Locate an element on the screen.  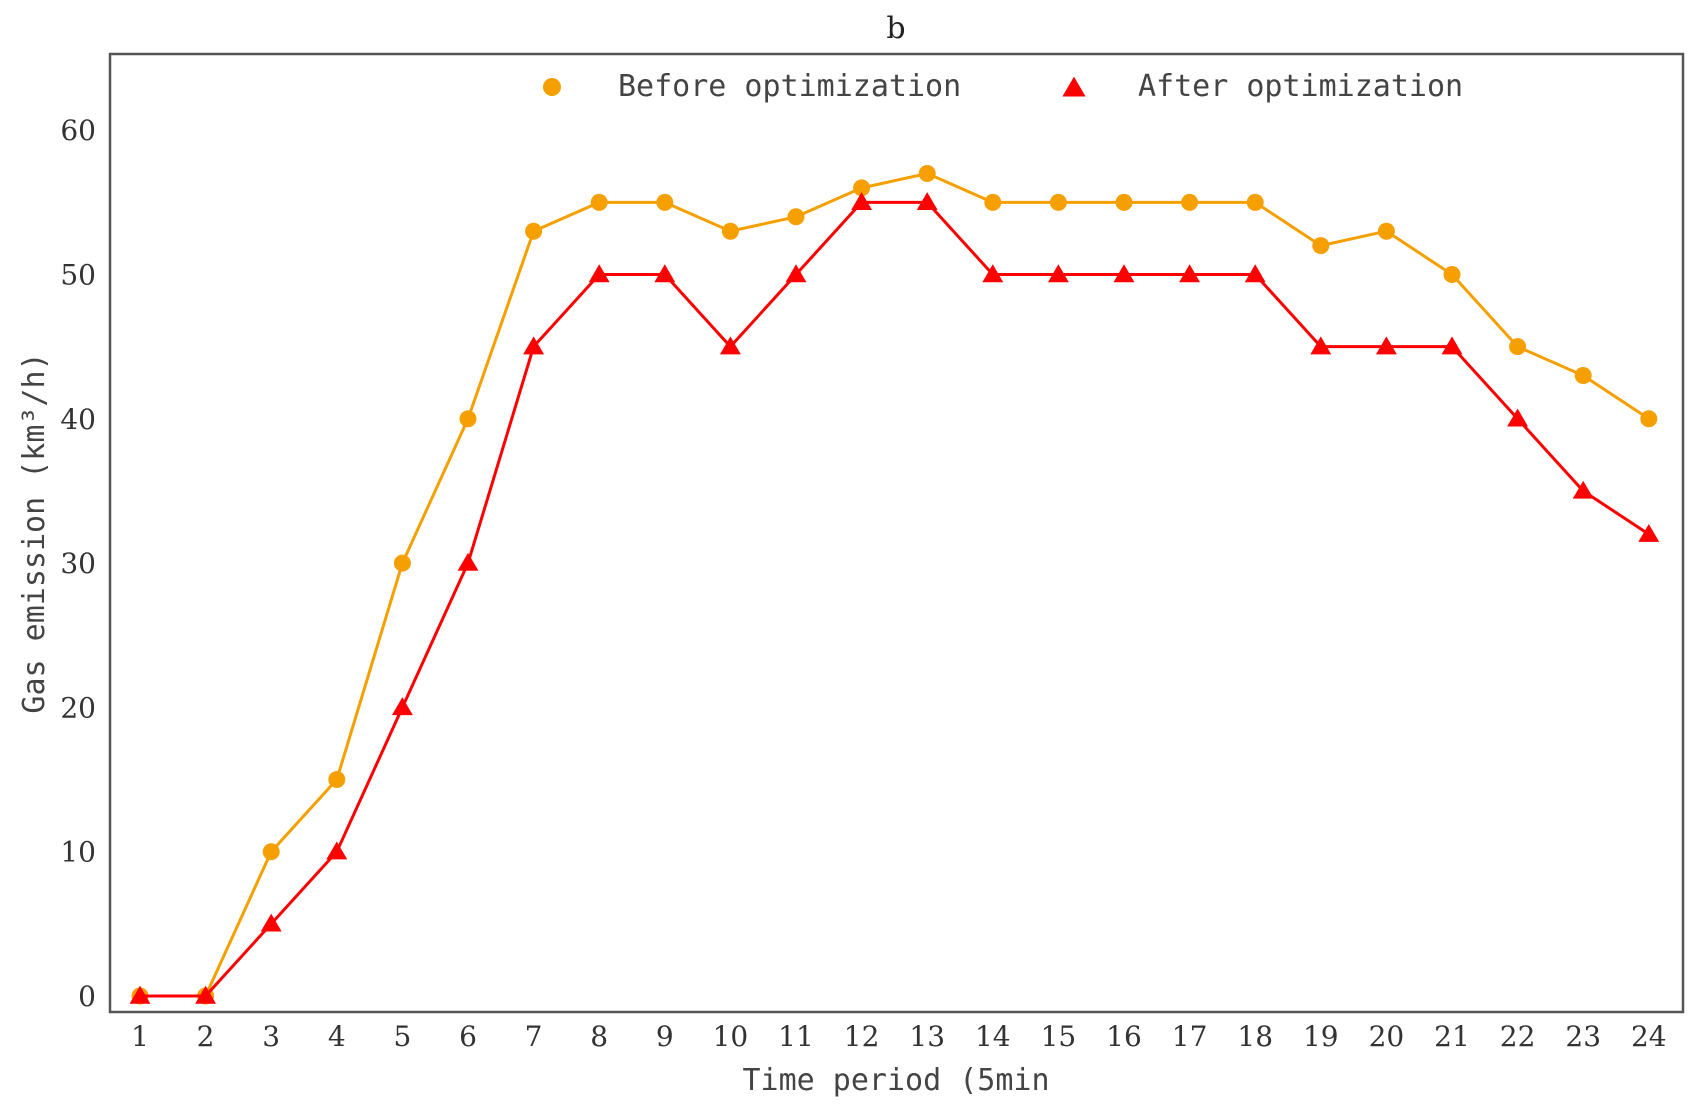
x-tick-label: 4 is located at coordinates (337, 1036).